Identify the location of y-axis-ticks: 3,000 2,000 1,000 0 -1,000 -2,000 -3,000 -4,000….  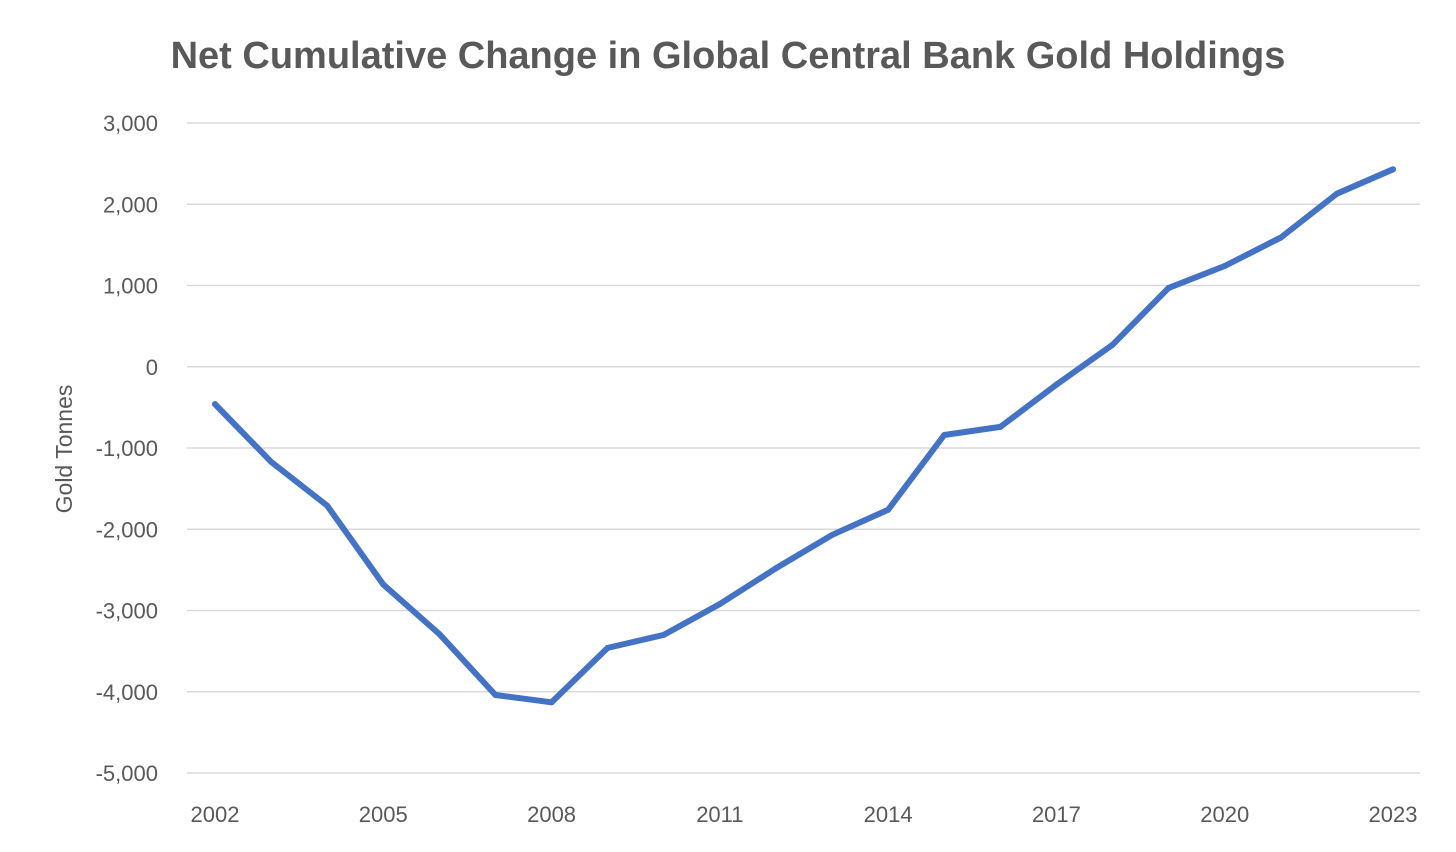
(127, 448).